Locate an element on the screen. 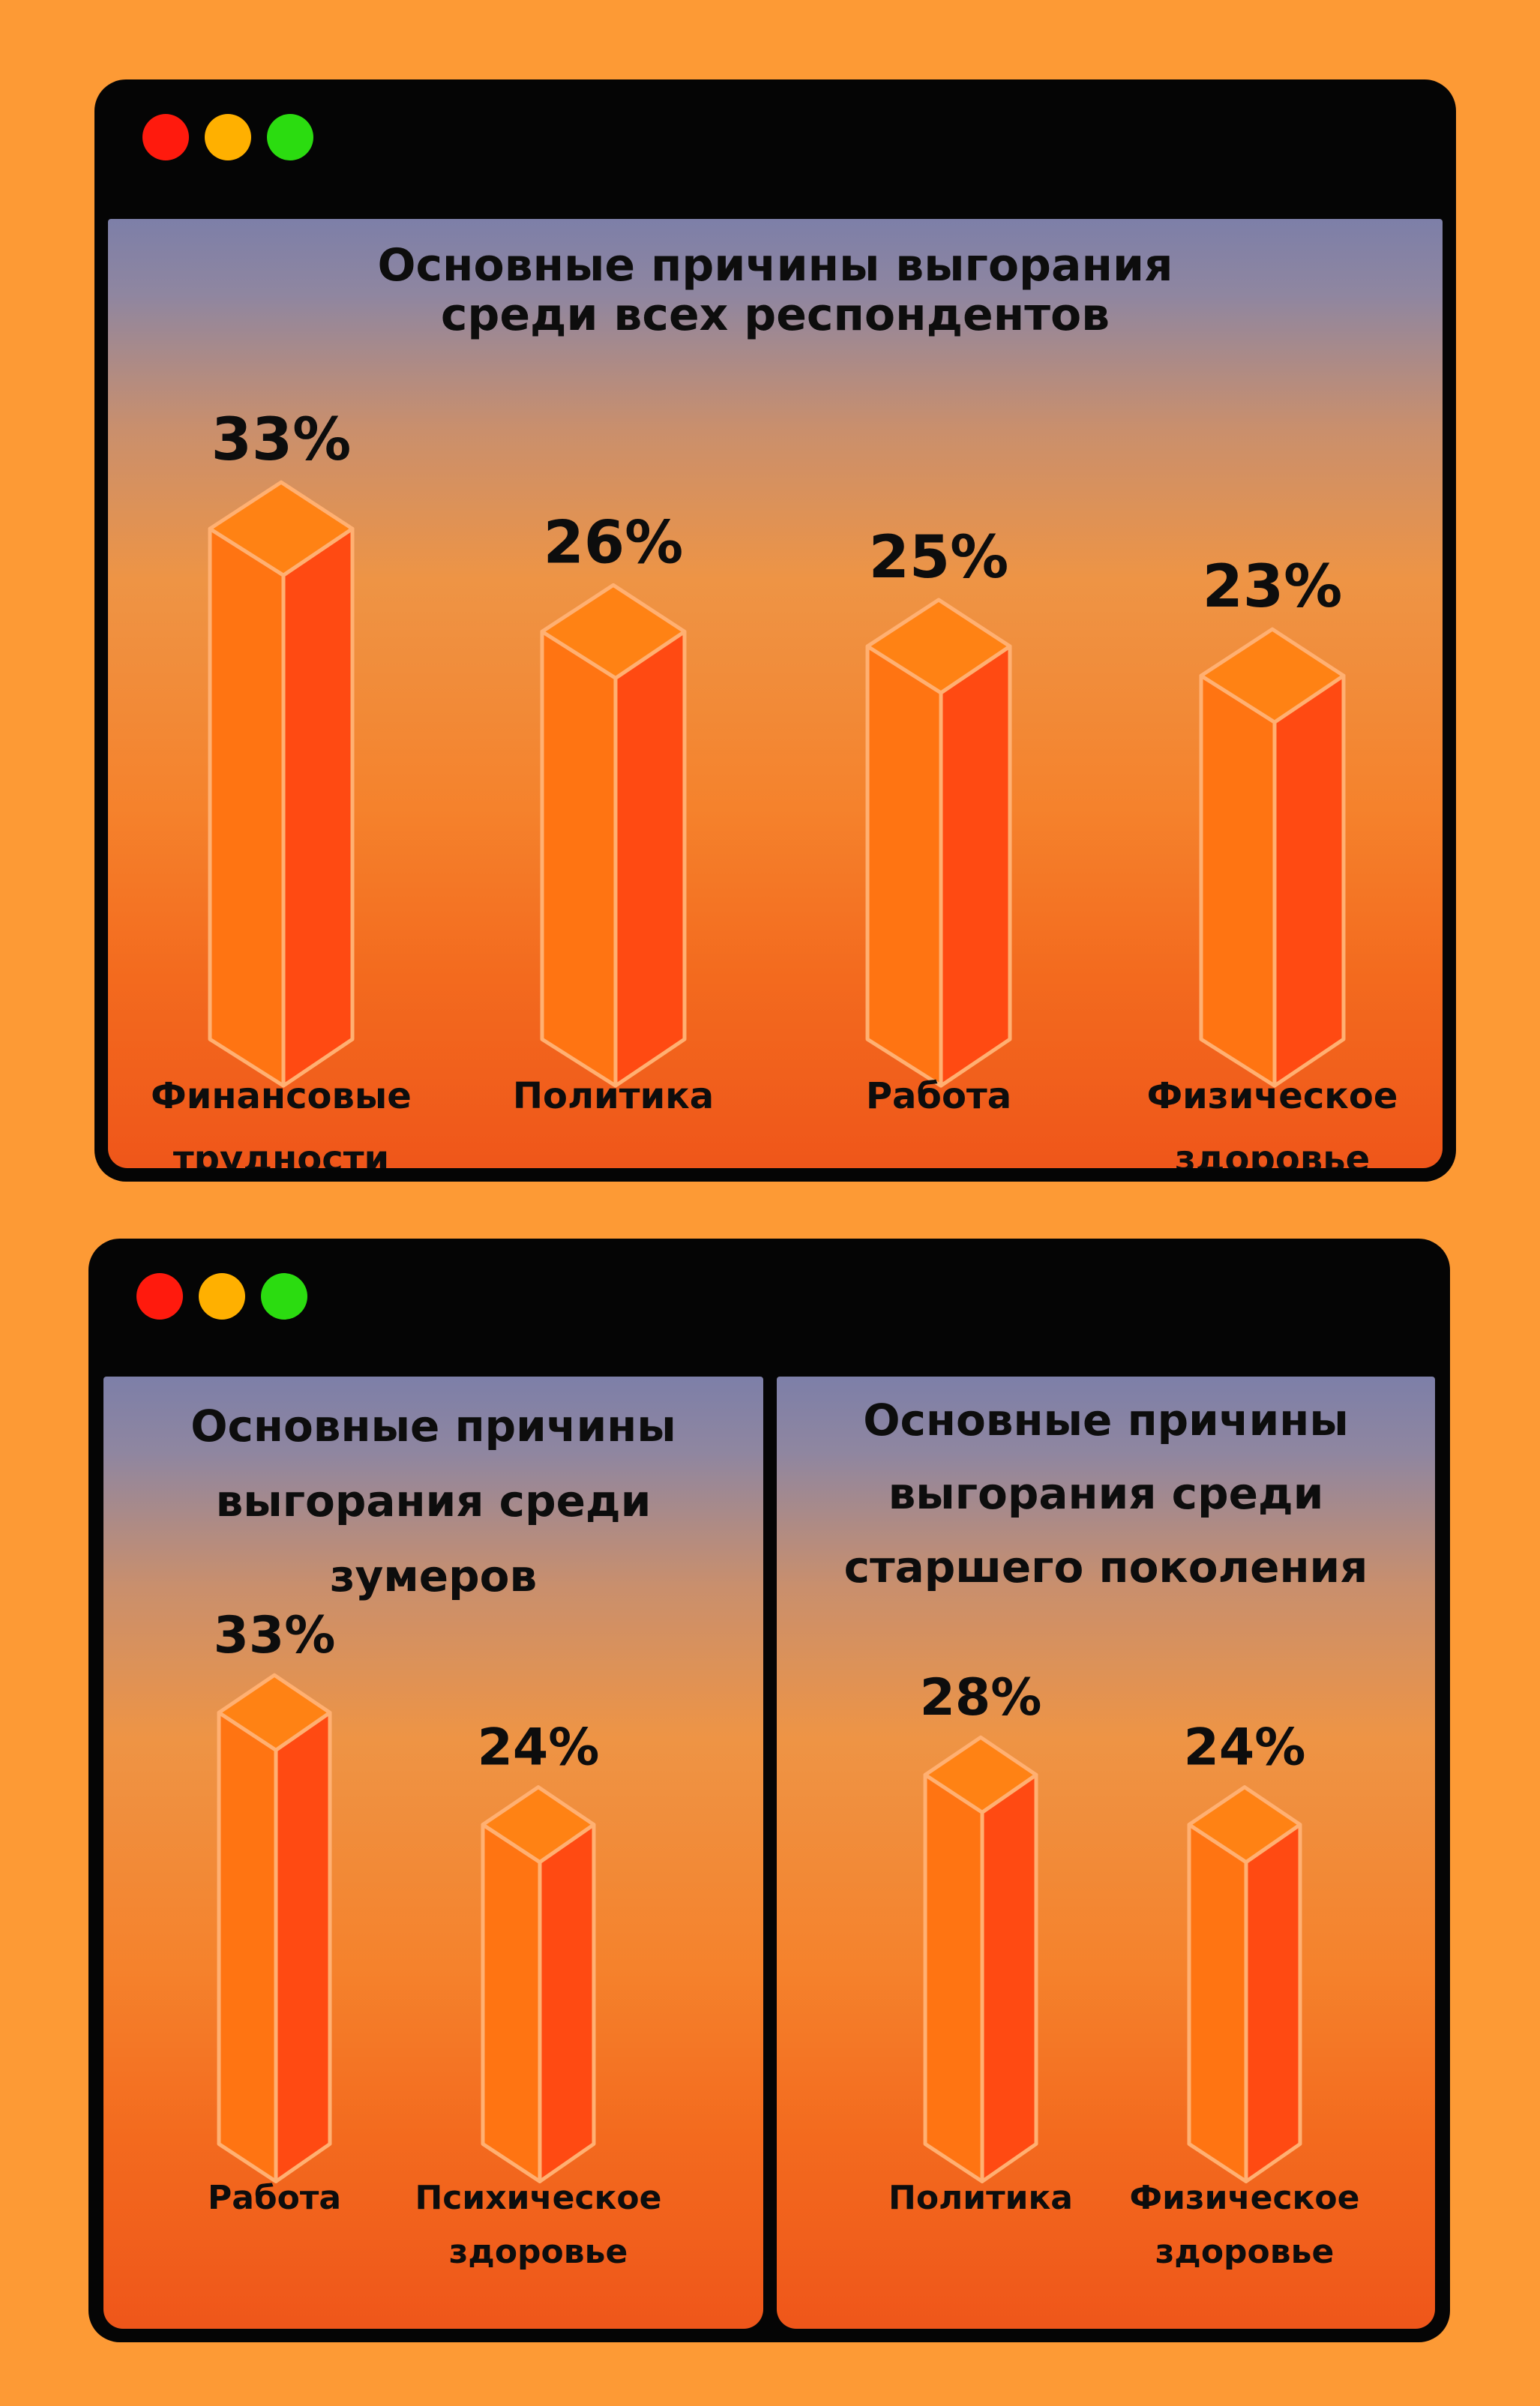 This screenshot has width=1540, height=2406. category-label: трудности is located at coordinates (281, 1153).